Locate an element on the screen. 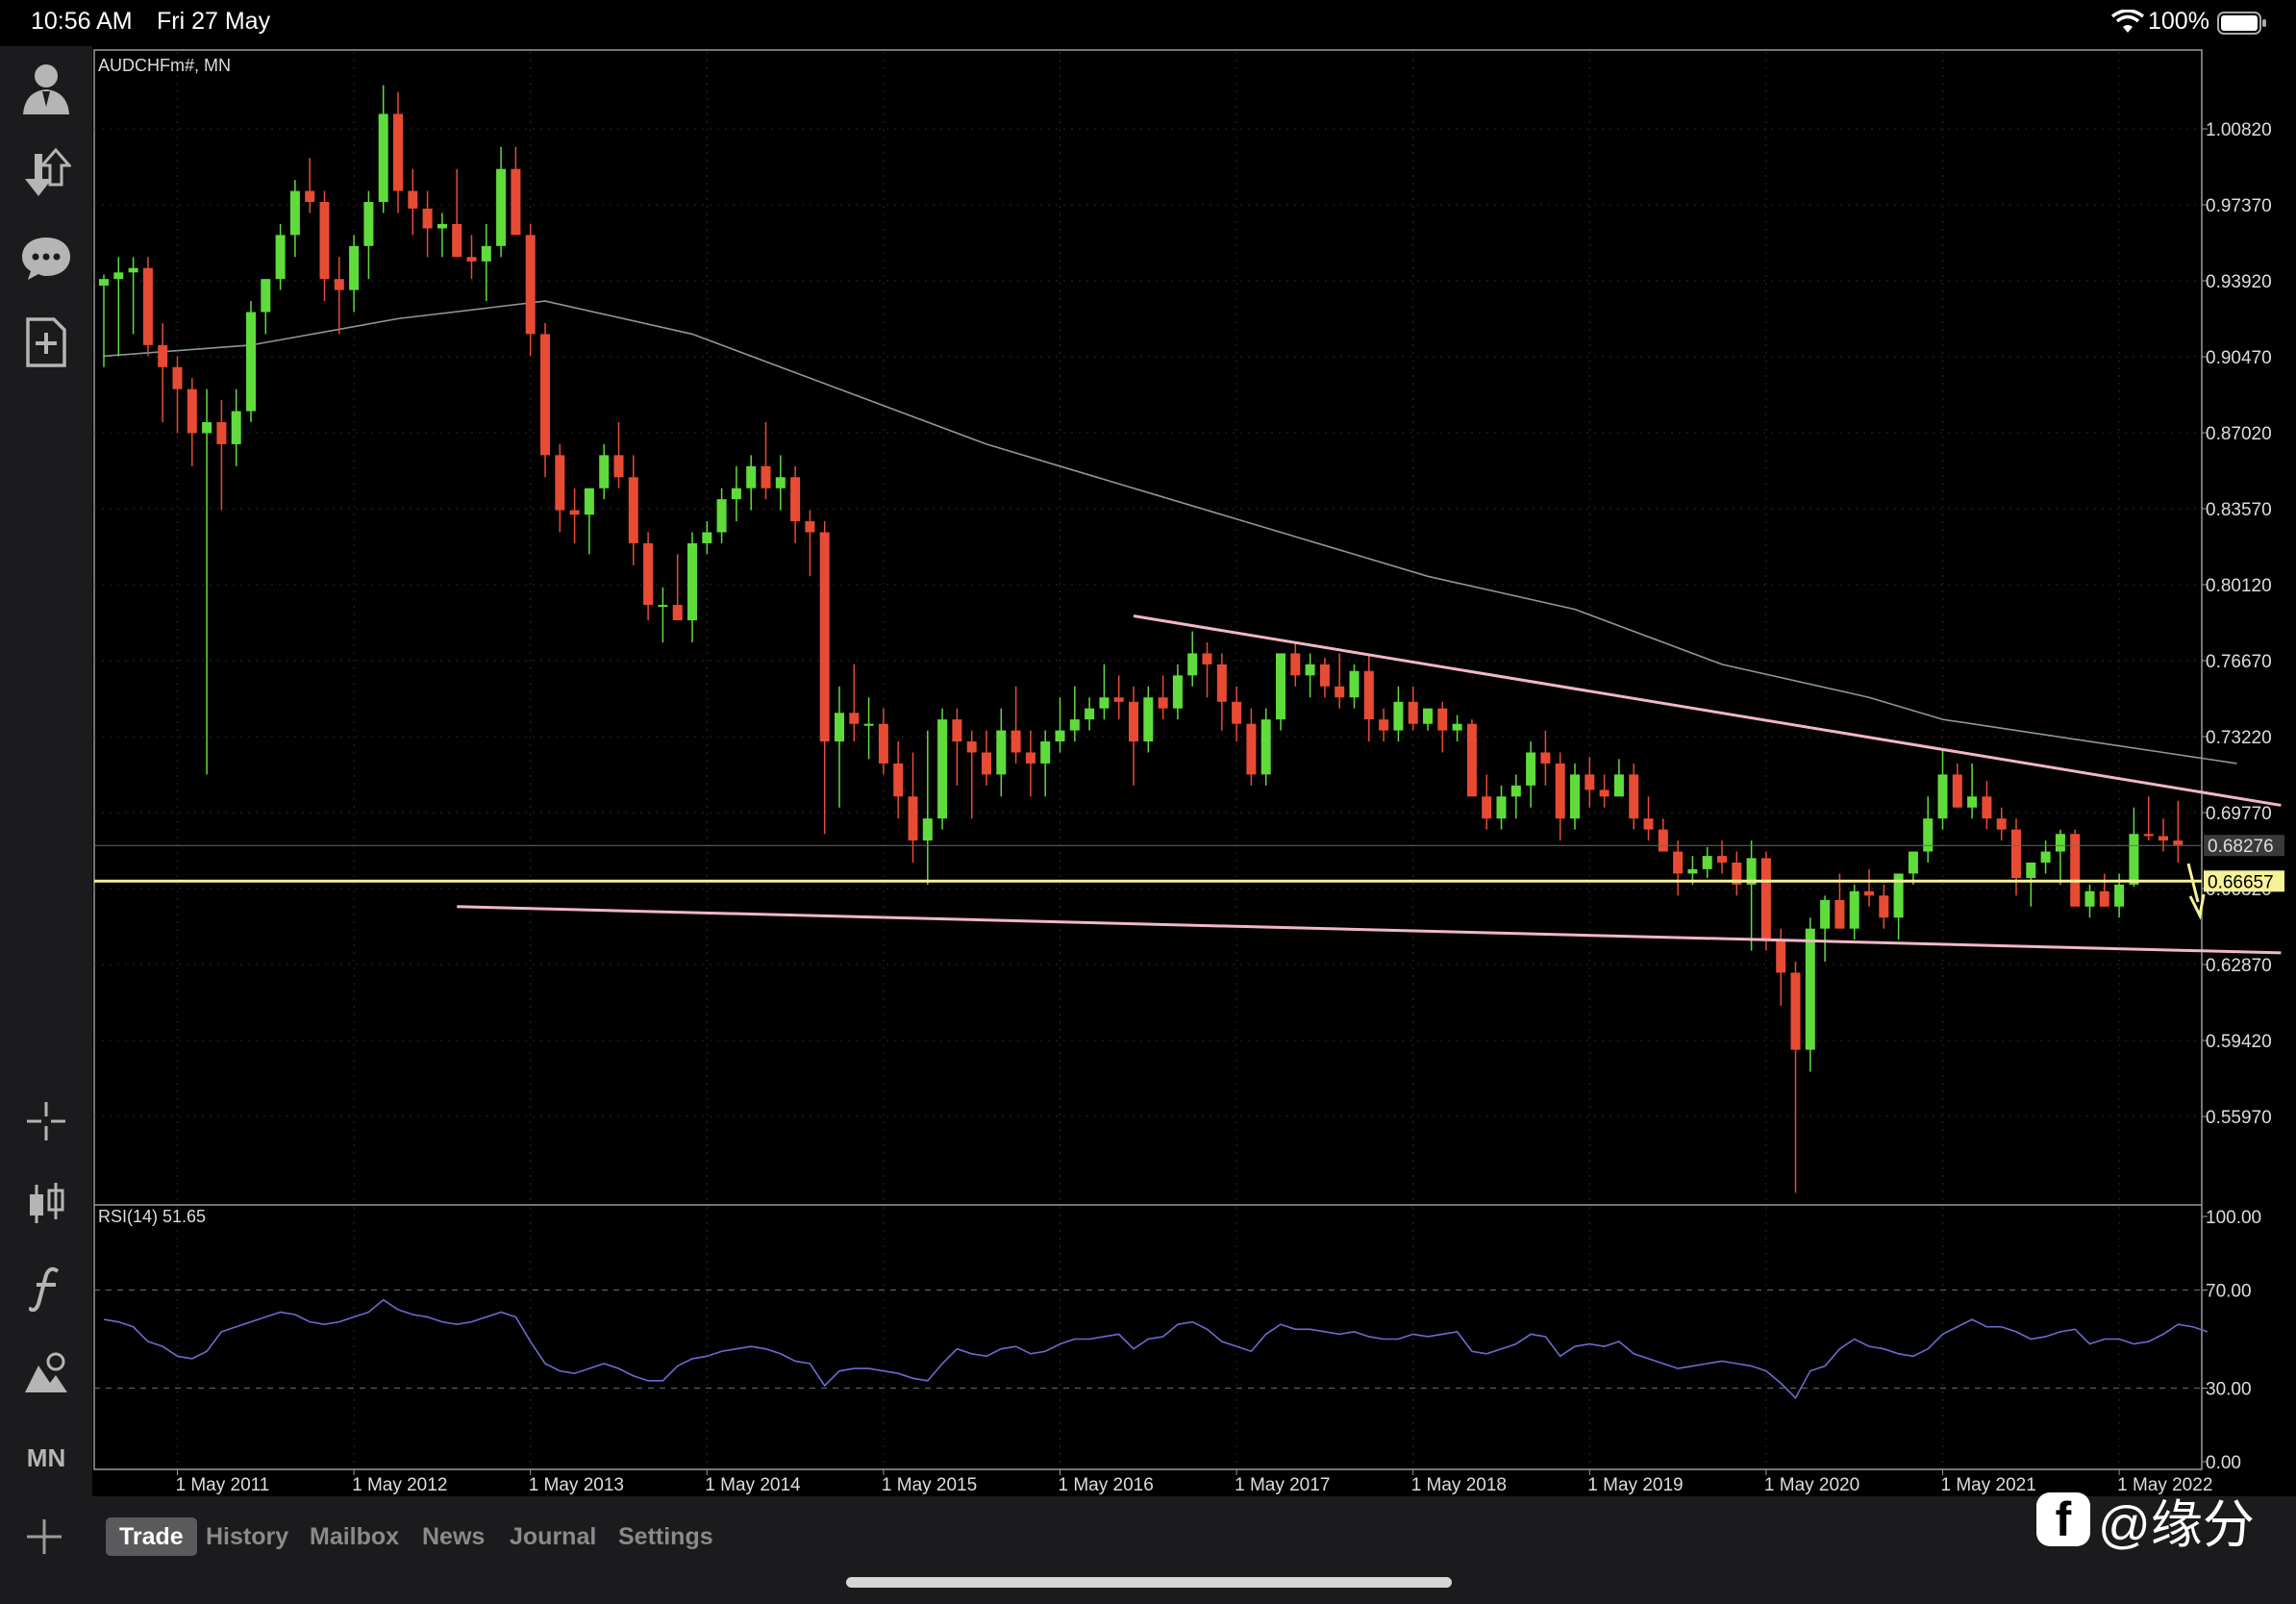 This screenshot has width=2296, height=1604. objects-icon is located at coordinates (46, 1373).